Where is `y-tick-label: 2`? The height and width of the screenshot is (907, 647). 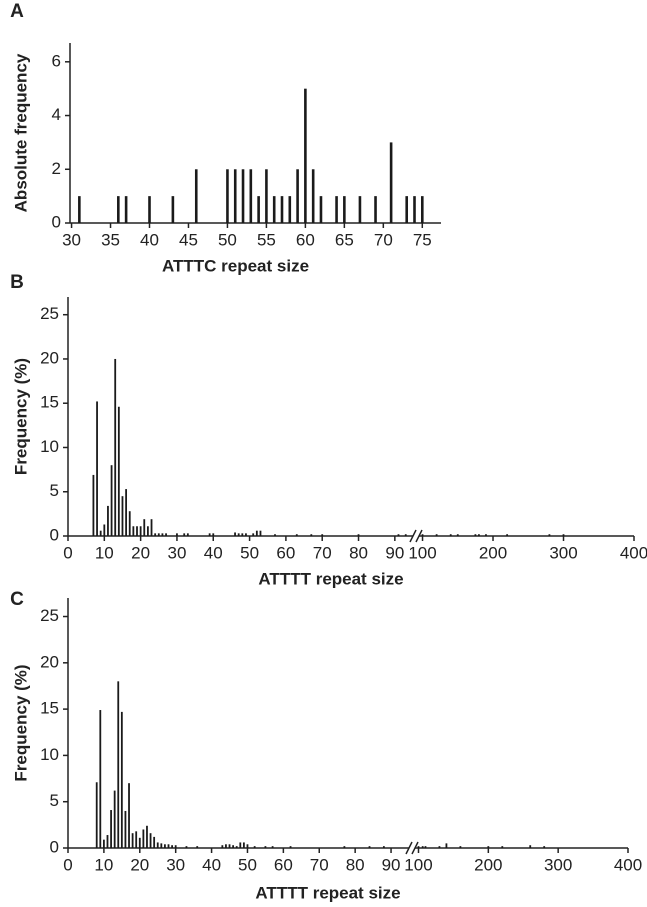
y-tick-label: 2 is located at coordinates (56, 168).